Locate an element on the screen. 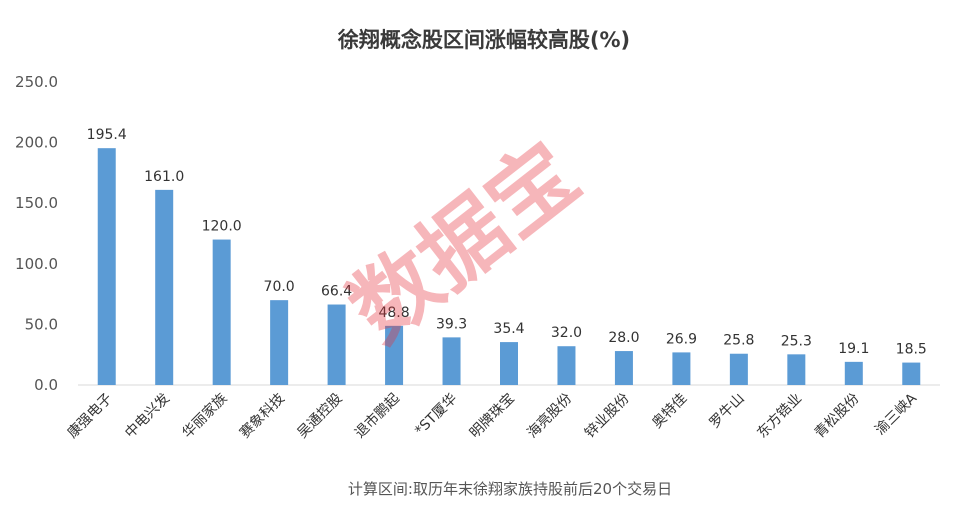 The image size is (968, 529). data-label: 161.0 is located at coordinates (164, 177).